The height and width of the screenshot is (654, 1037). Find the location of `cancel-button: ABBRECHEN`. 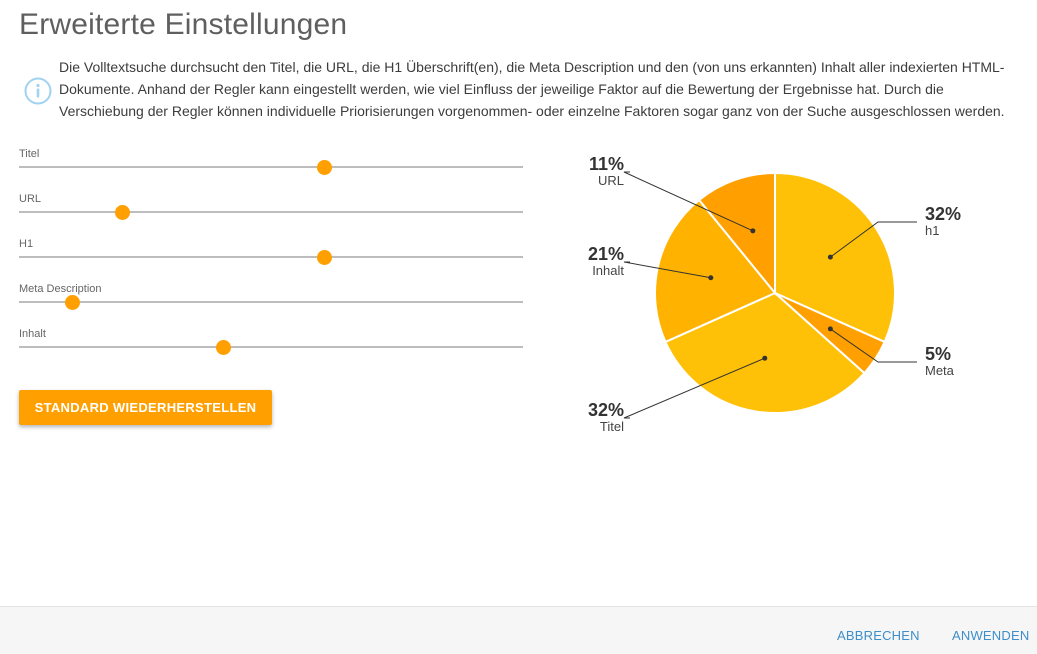

cancel-button: ABBRECHEN is located at coordinates (878, 635).